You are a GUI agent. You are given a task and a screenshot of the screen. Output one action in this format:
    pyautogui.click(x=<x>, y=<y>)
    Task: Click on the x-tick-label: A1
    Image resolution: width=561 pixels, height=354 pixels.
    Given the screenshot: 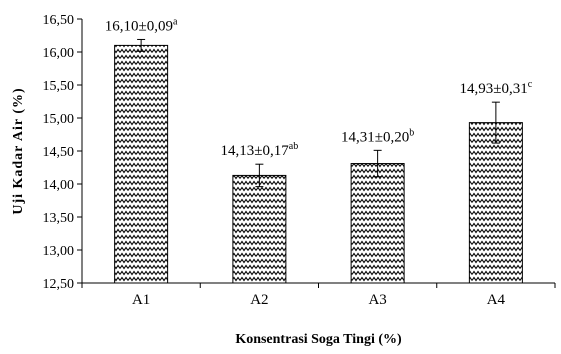 What is the action you would take?
    pyautogui.click(x=141, y=300)
    